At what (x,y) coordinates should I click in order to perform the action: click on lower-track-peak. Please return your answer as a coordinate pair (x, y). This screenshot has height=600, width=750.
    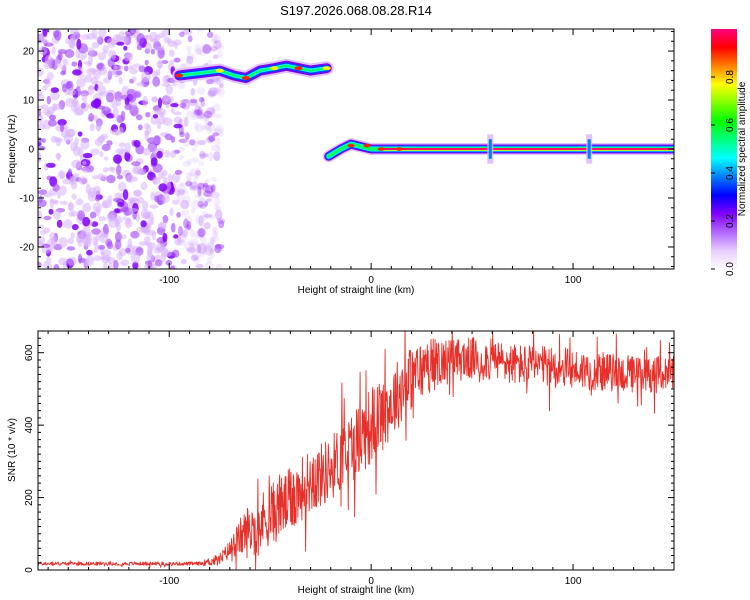
    Looking at the image, I should click on (381, 149).